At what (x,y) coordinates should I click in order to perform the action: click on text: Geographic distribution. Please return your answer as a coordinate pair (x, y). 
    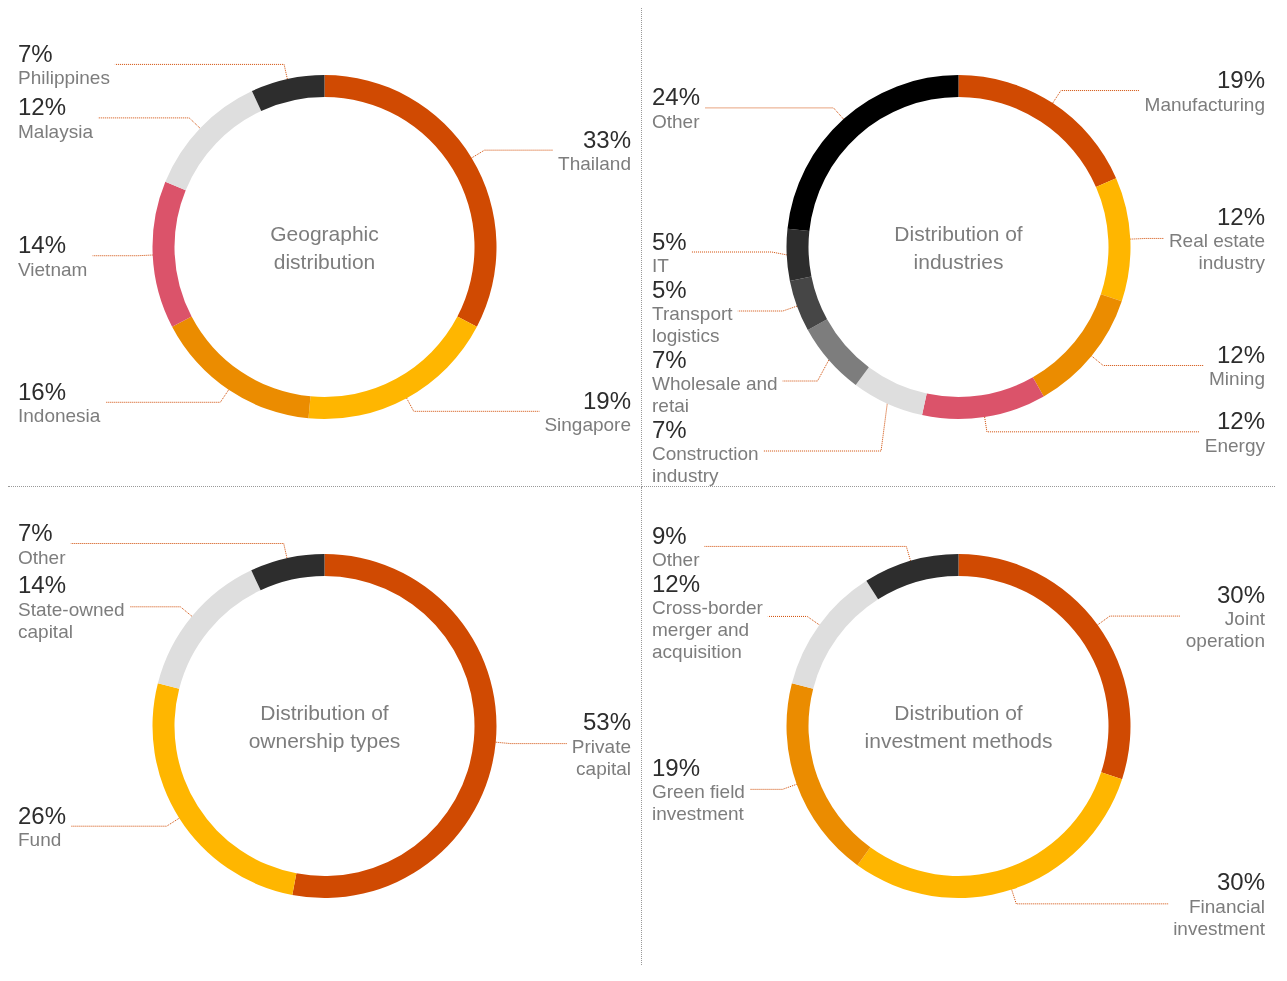
    Looking at the image, I should click on (324, 247).